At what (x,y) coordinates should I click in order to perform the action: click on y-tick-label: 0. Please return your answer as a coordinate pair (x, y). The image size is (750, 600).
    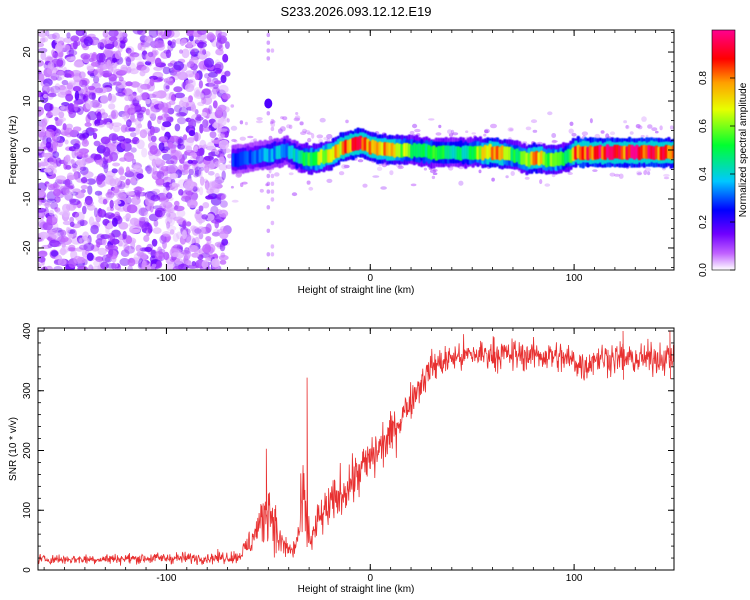
    Looking at the image, I should click on (27, 570).